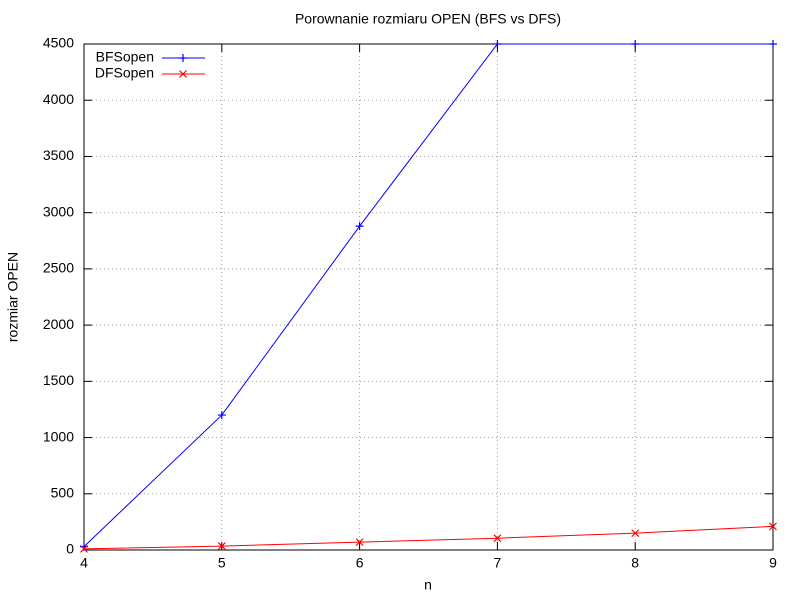  Describe the element at coordinates (360, 563) in the screenshot. I see `x-tick-label: 6` at that location.